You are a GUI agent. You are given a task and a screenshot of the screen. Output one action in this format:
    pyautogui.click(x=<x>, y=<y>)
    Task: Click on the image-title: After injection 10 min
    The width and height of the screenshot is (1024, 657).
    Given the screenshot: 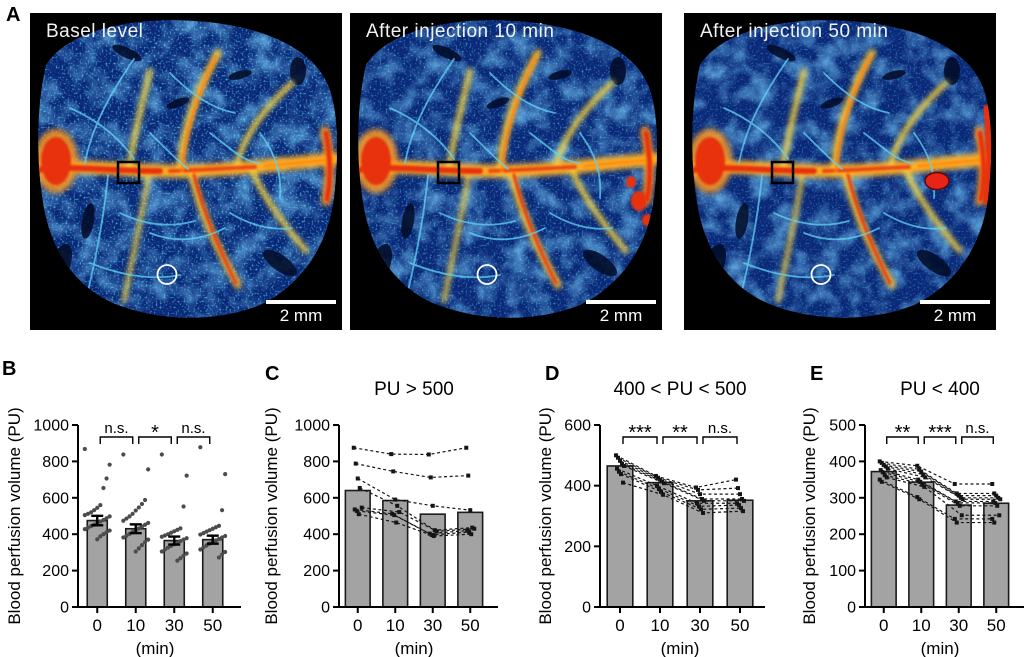 What is the action you would take?
    pyautogui.click(x=460, y=31)
    